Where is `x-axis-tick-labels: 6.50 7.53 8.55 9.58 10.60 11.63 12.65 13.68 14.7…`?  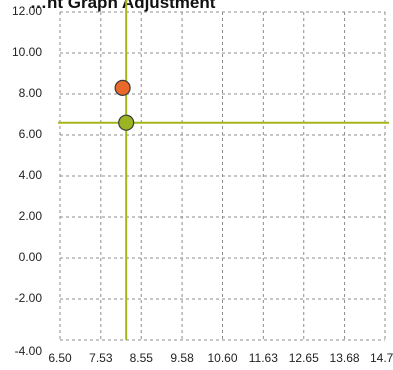
x-axis-tick-labels: 6.50 7.53 8.55 9.58 10.60 11.63 12.65 13.68 14.7… is located at coordinates (220, 358).